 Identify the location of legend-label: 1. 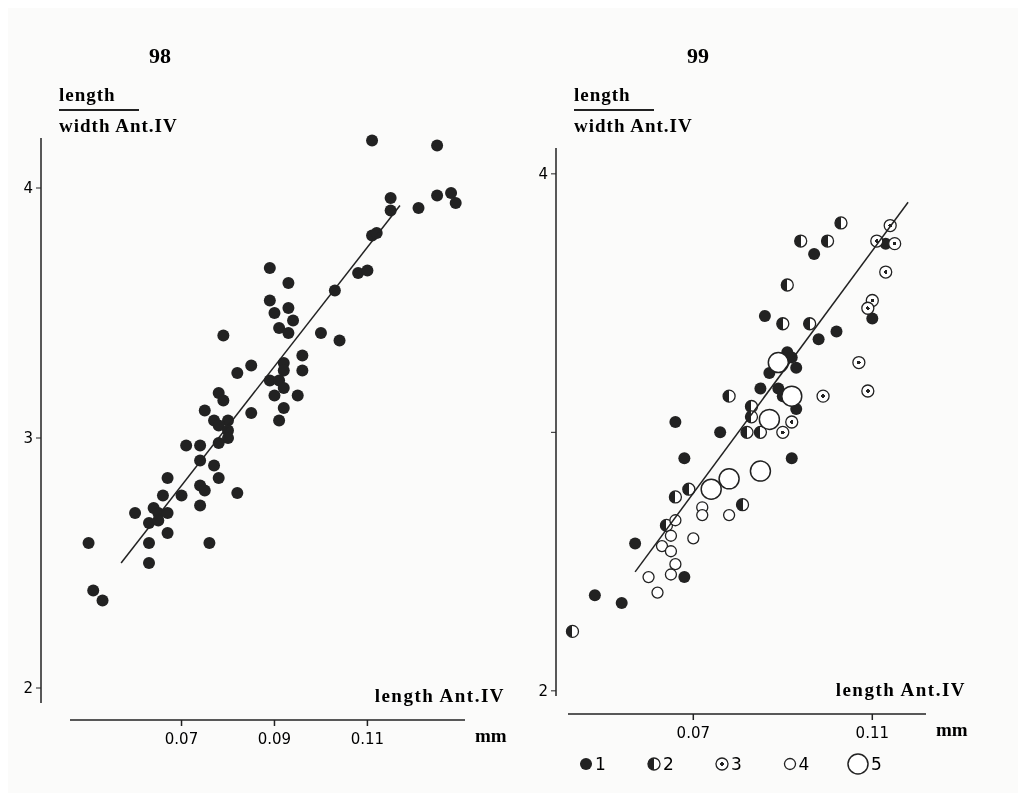
(600, 763).